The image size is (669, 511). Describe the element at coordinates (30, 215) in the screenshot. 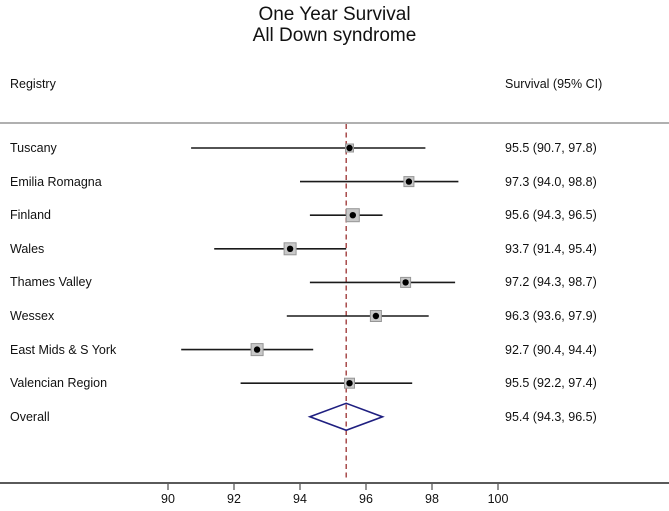

I see `registry-label: Finland` at that location.